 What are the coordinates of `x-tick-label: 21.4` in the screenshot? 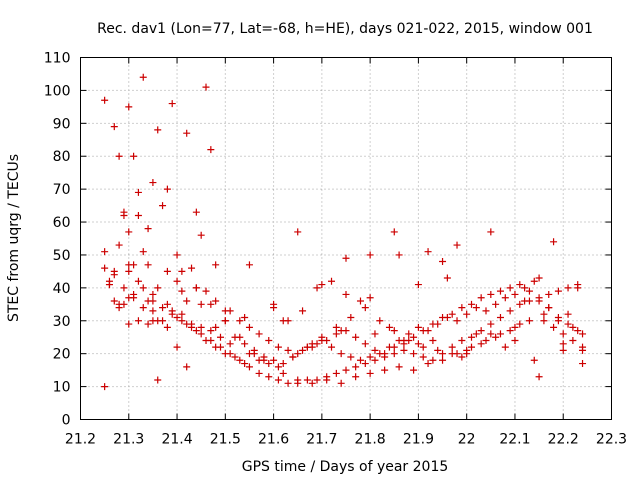 It's located at (176, 440).